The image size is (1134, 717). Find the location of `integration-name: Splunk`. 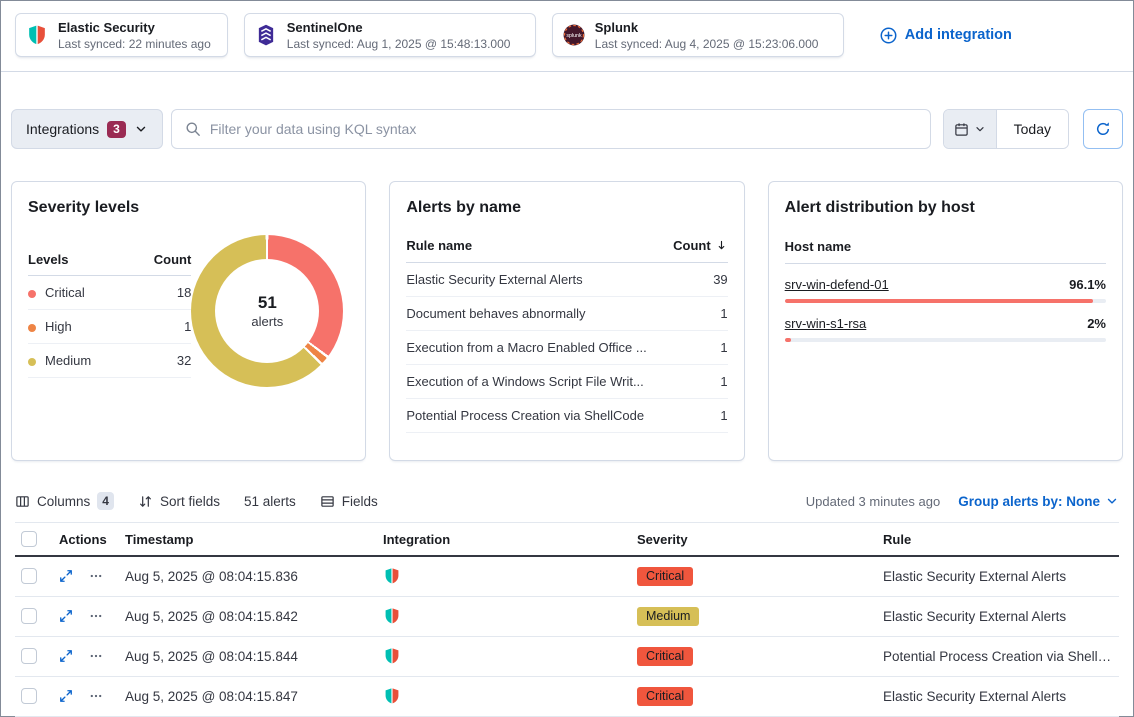

integration-name: Splunk is located at coordinates (616, 27).